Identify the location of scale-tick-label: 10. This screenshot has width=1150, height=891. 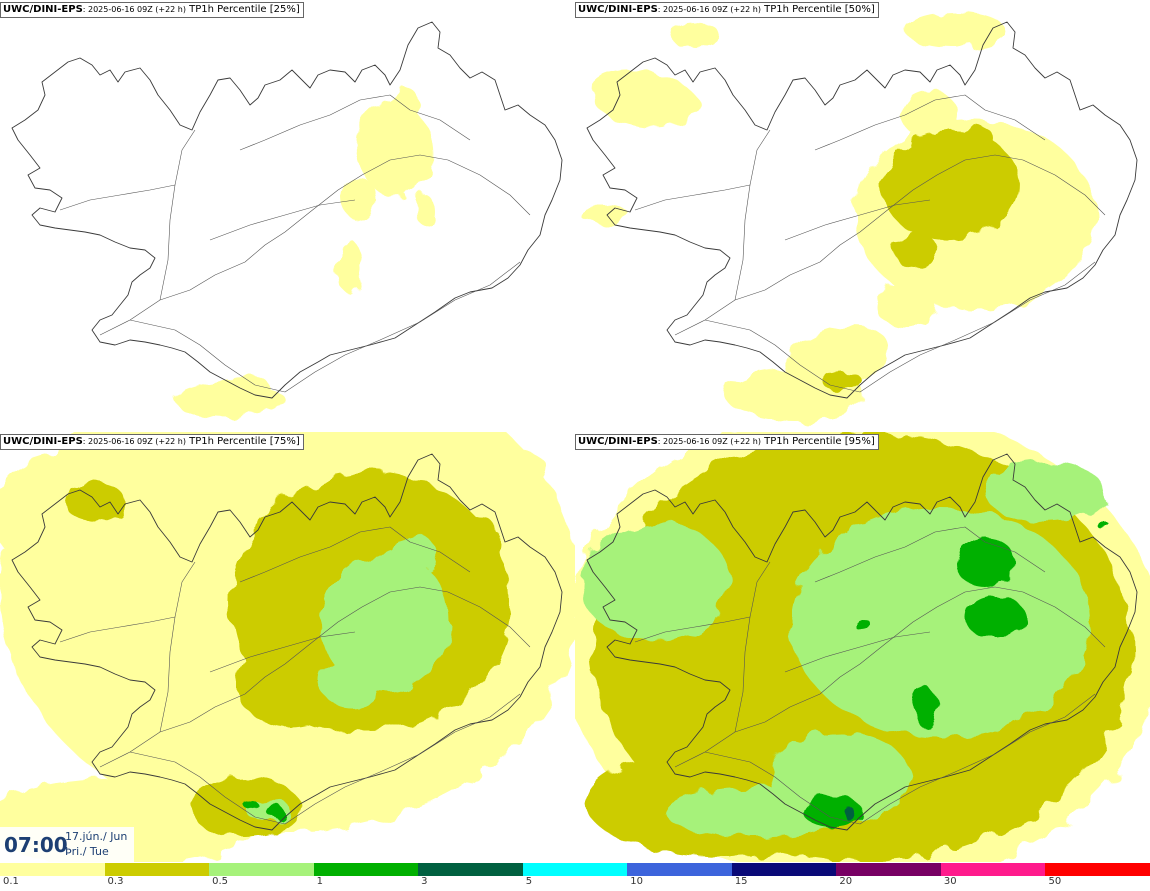
(636, 881).